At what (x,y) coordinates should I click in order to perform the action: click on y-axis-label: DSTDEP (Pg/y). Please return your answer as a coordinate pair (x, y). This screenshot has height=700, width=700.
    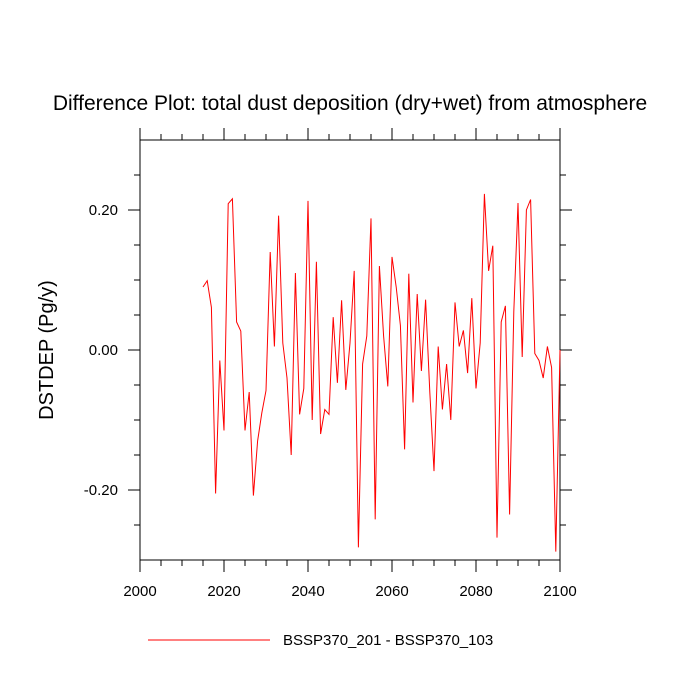
    Looking at the image, I should click on (47, 350).